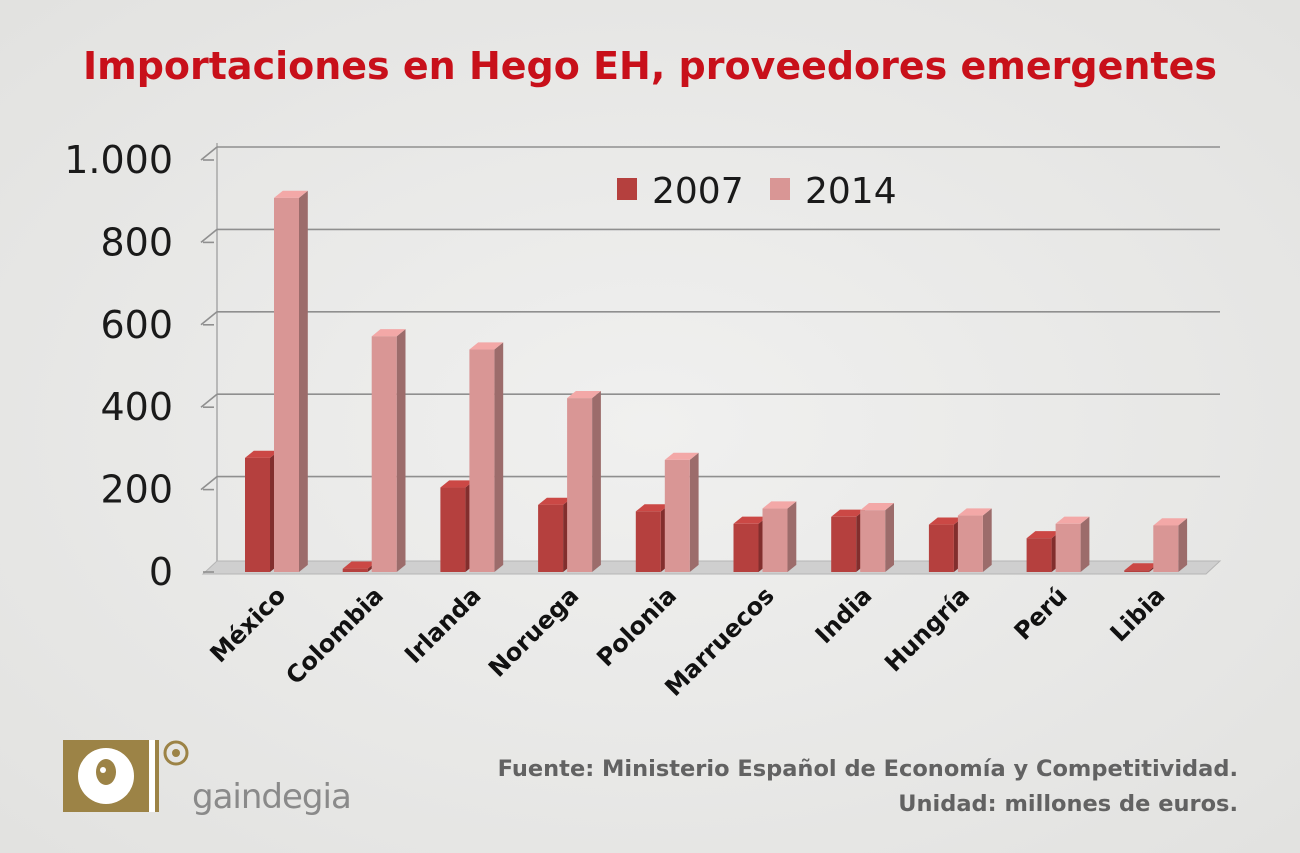 The image size is (1300, 853). Describe the element at coordinates (851, 191) in the screenshot. I see `legend-label: 2014` at that location.